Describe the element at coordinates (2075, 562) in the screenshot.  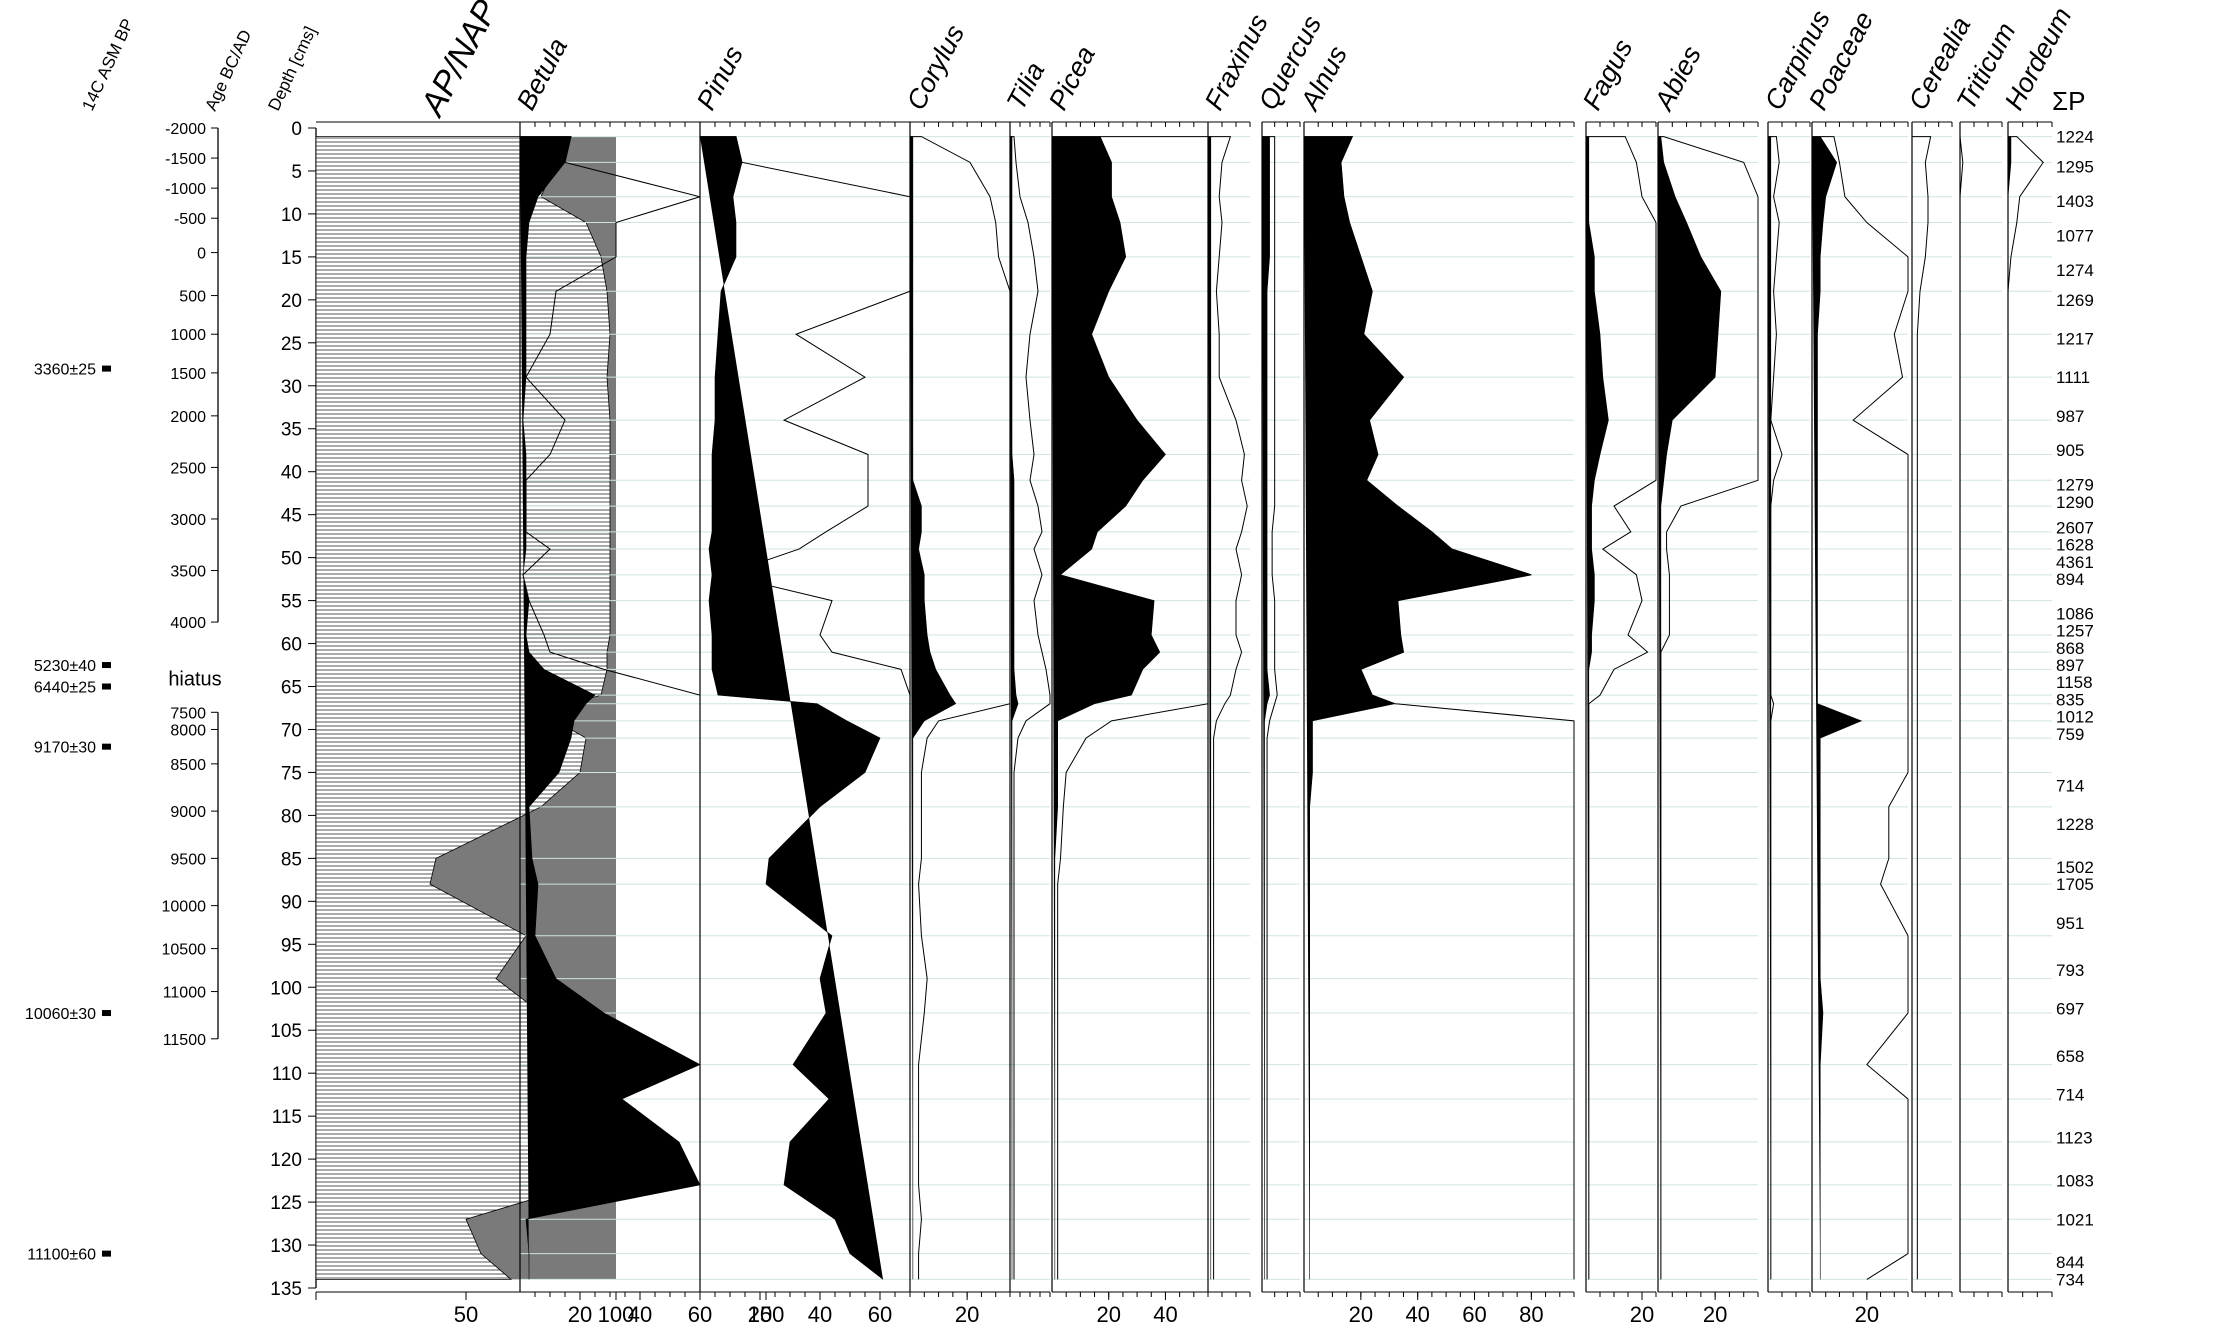
I see `sum-value-14: 4361` at that location.